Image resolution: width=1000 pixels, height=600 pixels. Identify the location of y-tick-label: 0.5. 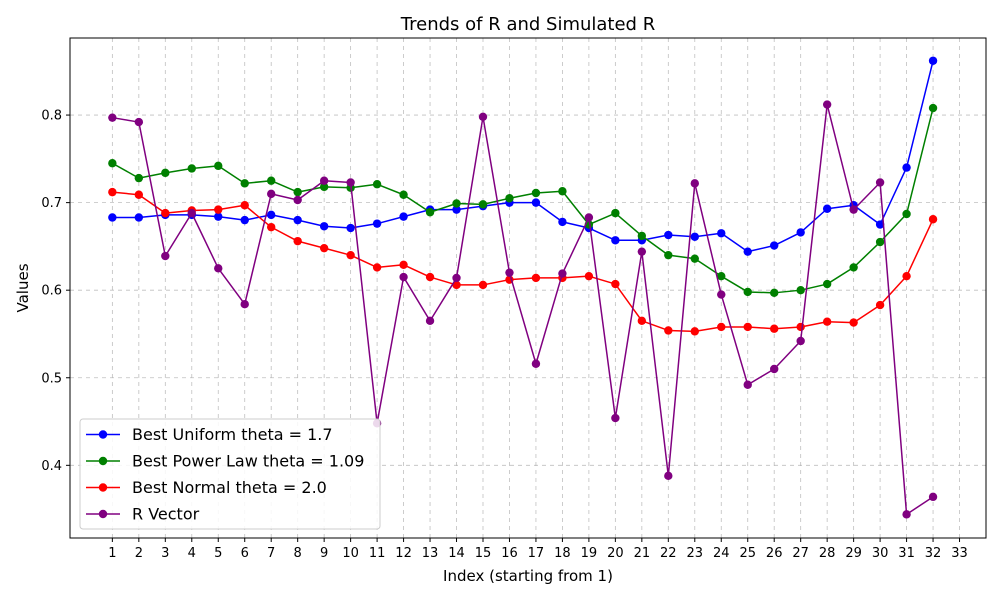
(51, 378).